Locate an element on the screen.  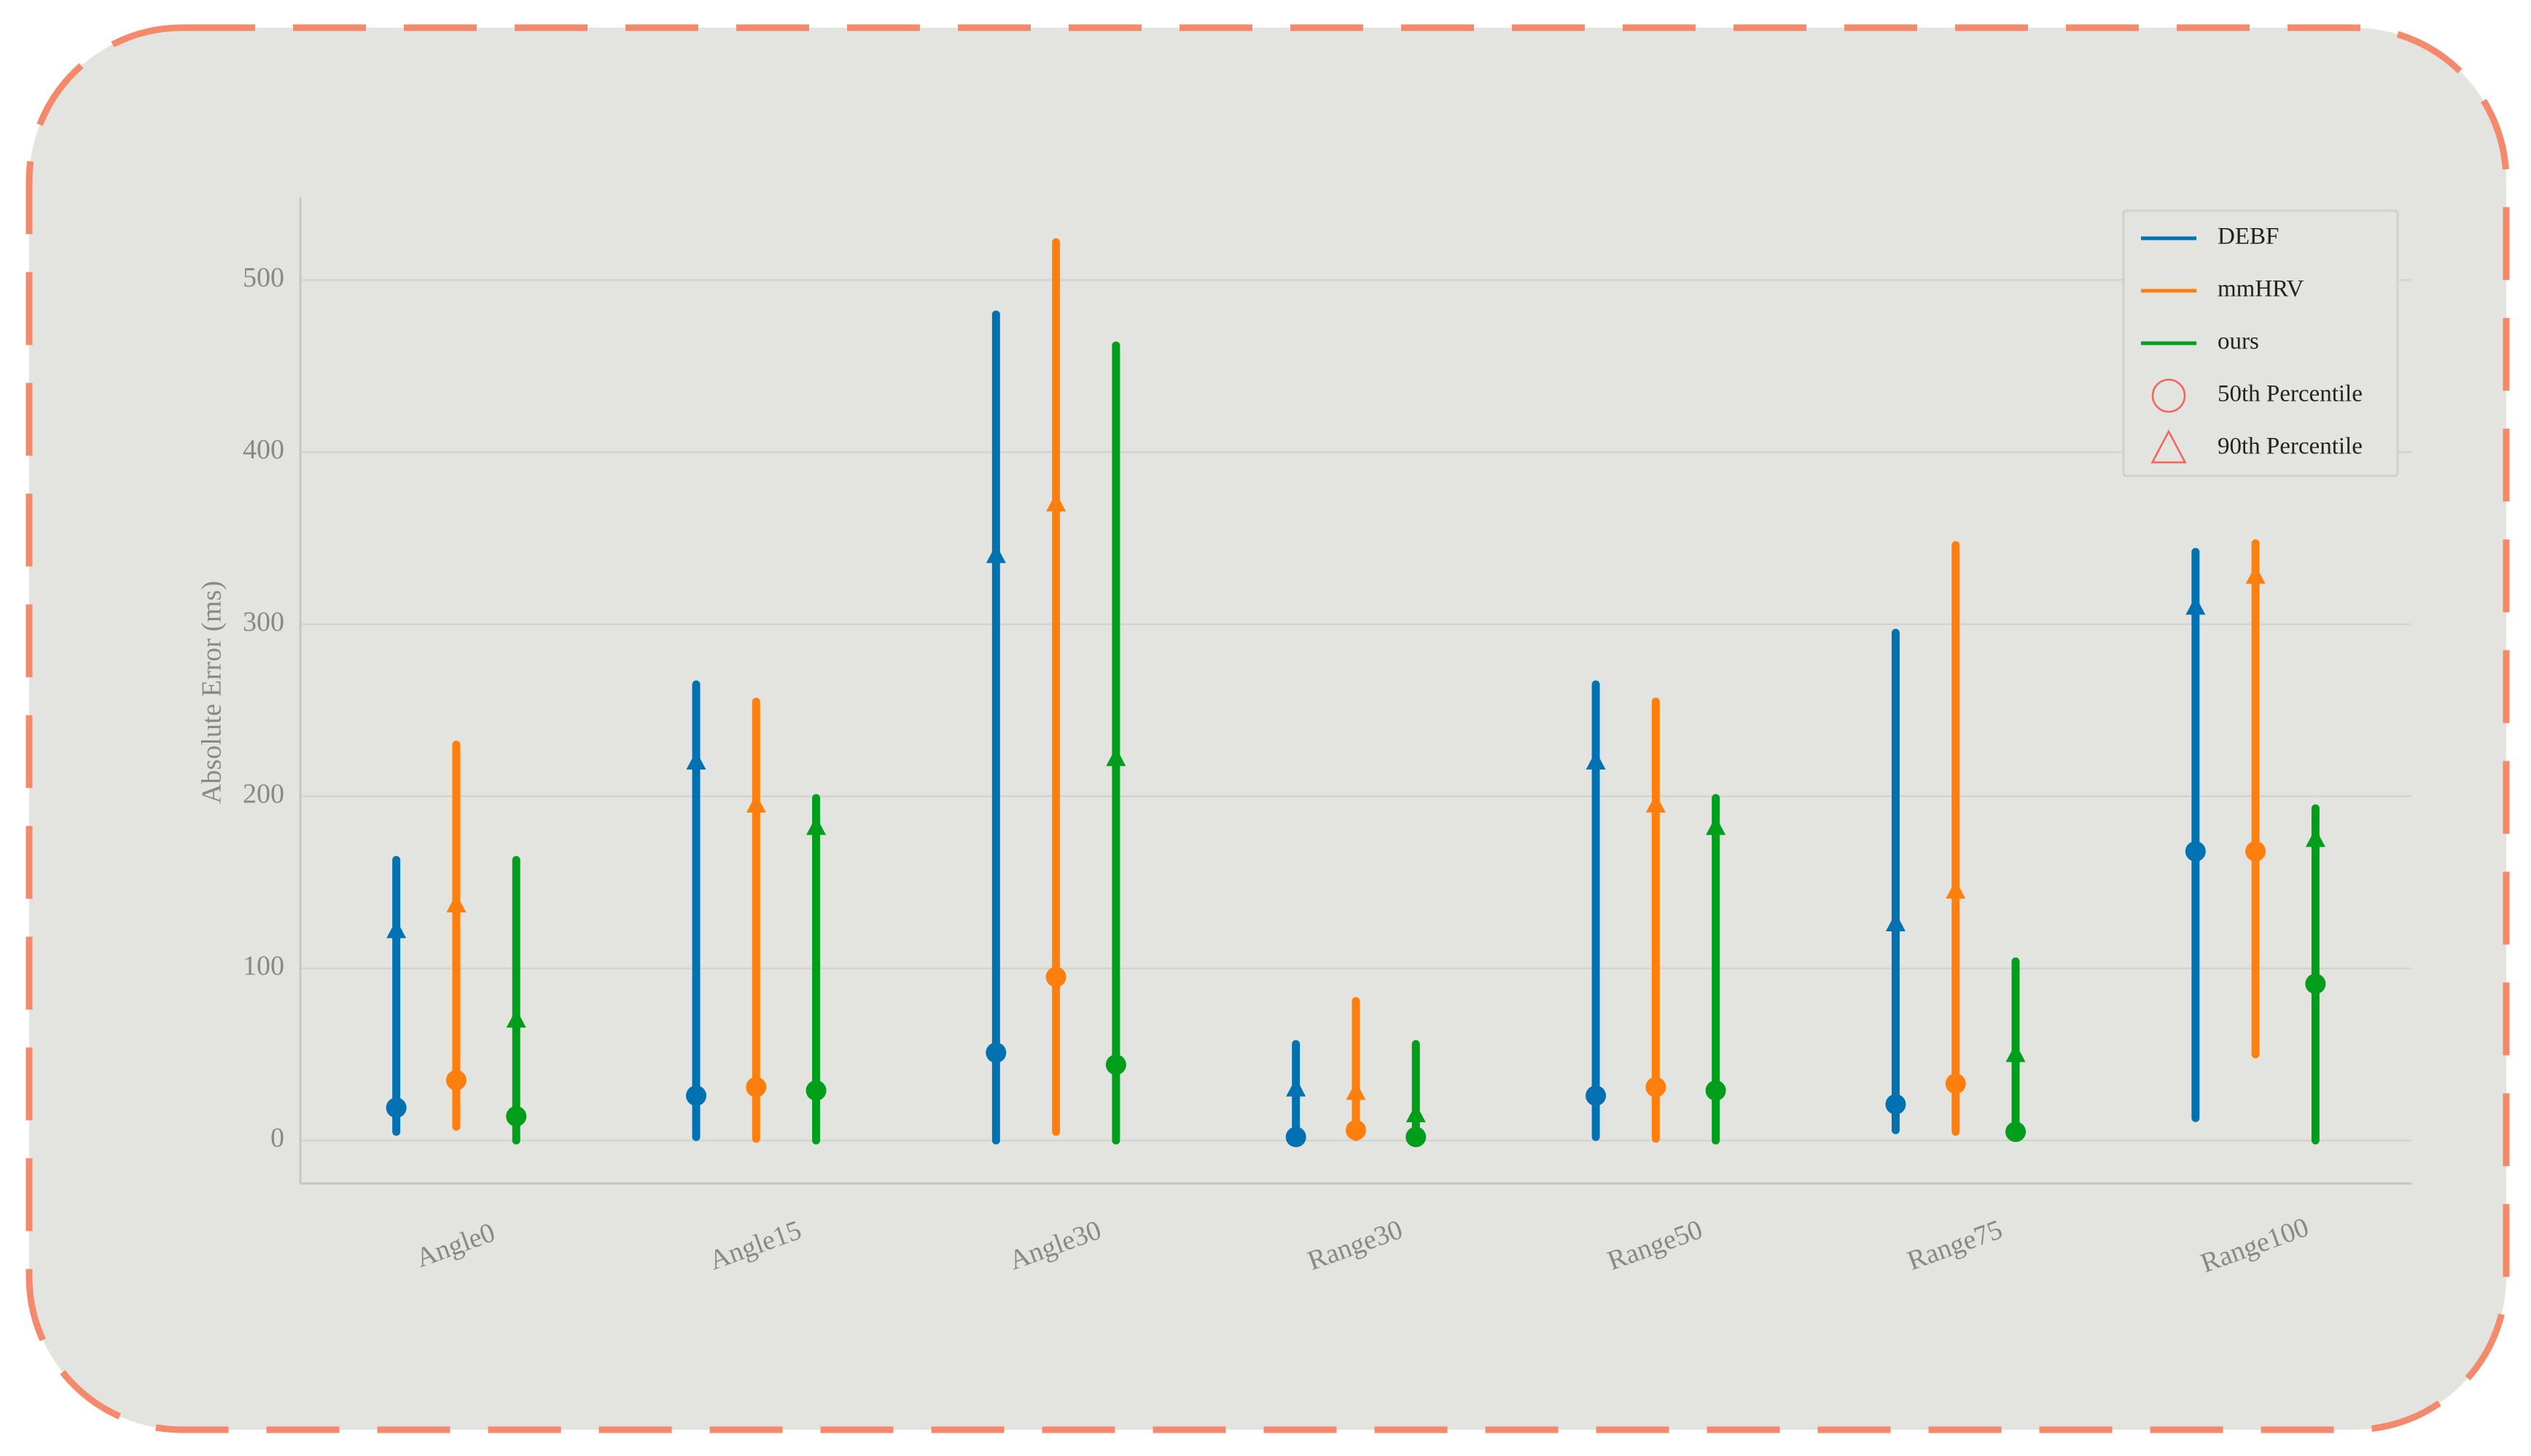
legend-box is located at coordinates (2260, 343).